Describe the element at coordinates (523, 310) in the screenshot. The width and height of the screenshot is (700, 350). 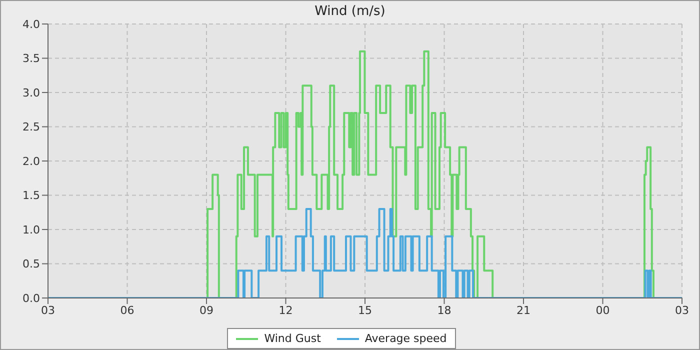
I see `x-tick-label: 21` at that location.